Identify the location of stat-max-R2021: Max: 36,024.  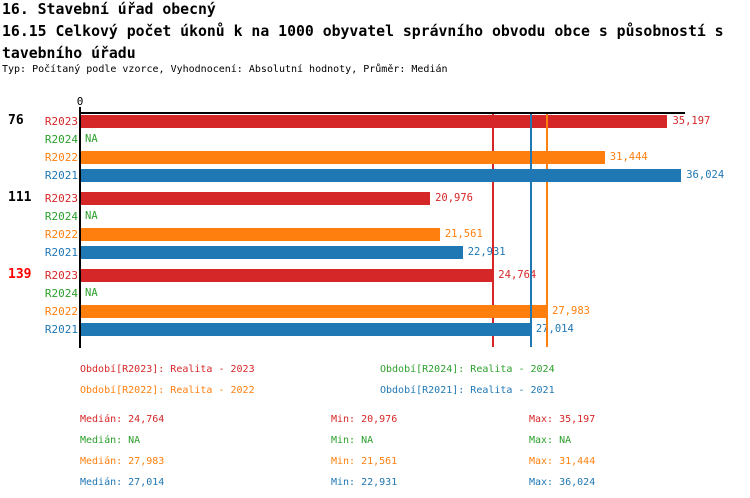
(562, 482).